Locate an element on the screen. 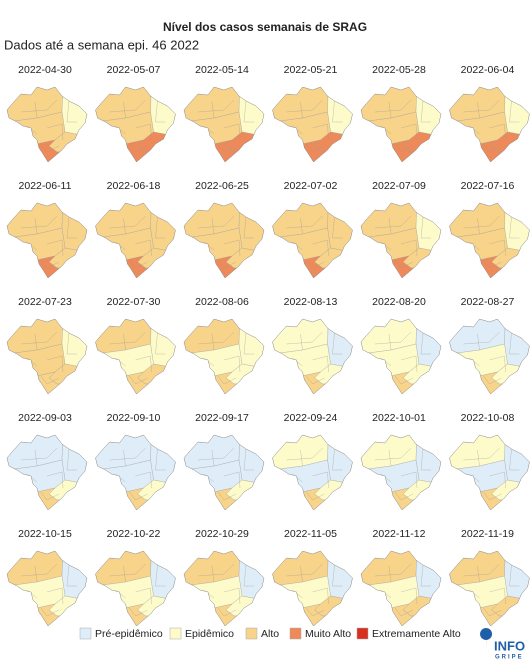  map-date: 2022-09-10 is located at coordinates (134, 418).